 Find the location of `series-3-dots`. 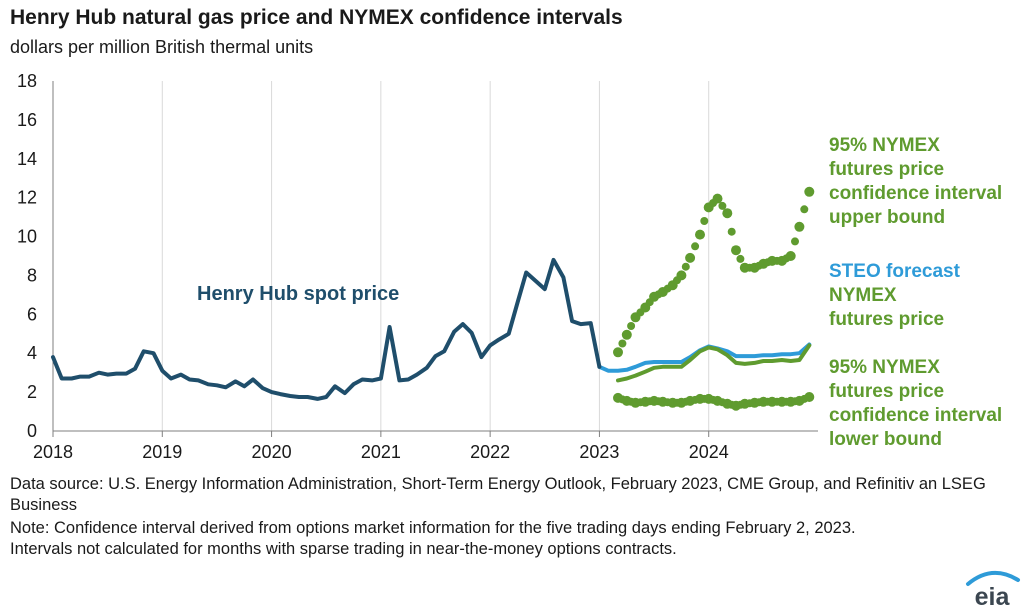

series-3-dots is located at coordinates (714, 272).